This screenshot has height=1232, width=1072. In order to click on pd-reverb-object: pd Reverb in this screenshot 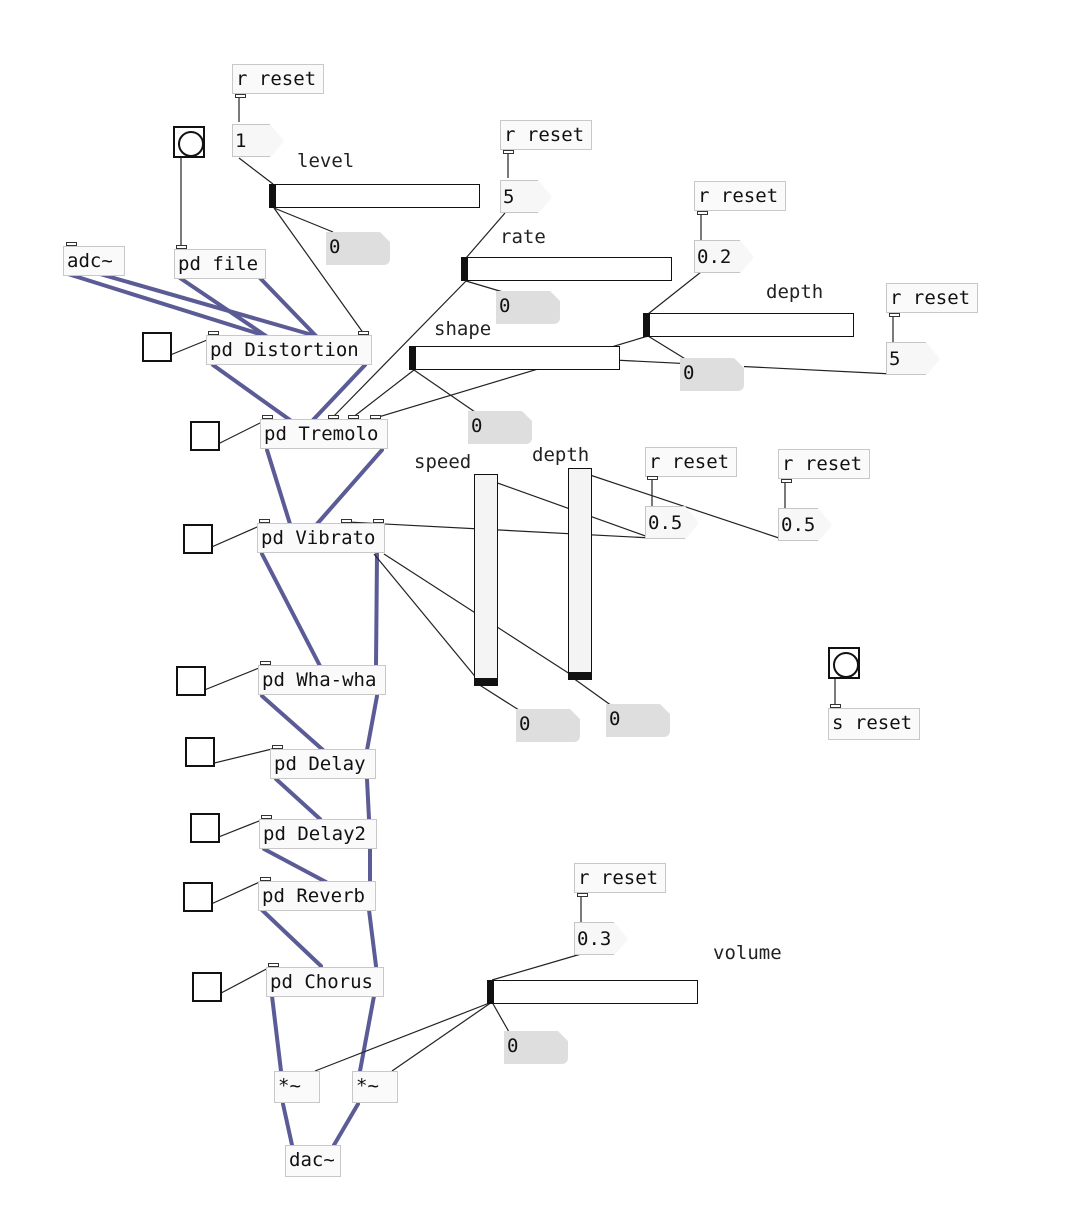, I will do `click(317, 896)`.